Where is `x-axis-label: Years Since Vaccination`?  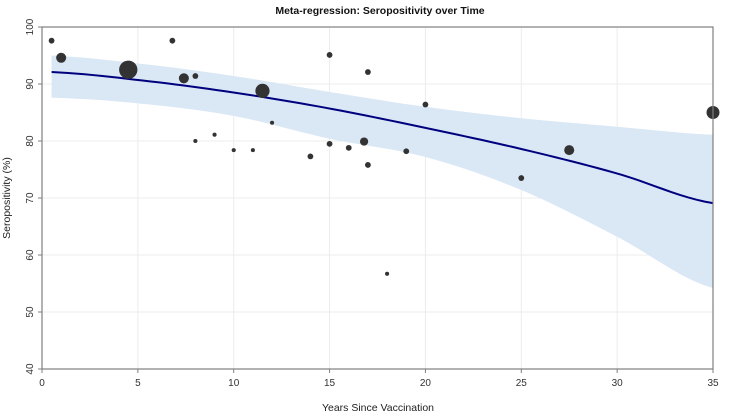
x-axis-label: Years Since Vaccination is located at coordinates (378, 408).